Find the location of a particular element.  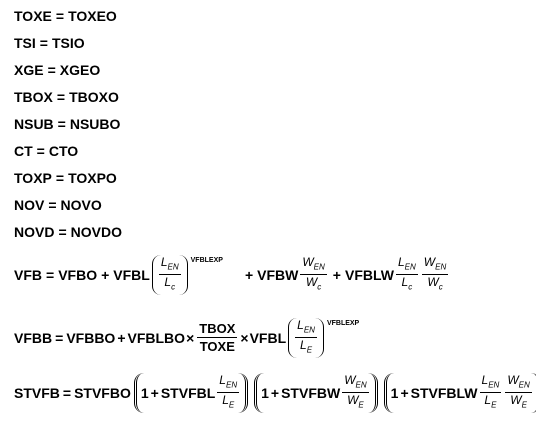

equation-lhs: NOVD is located at coordinates (34, 232).